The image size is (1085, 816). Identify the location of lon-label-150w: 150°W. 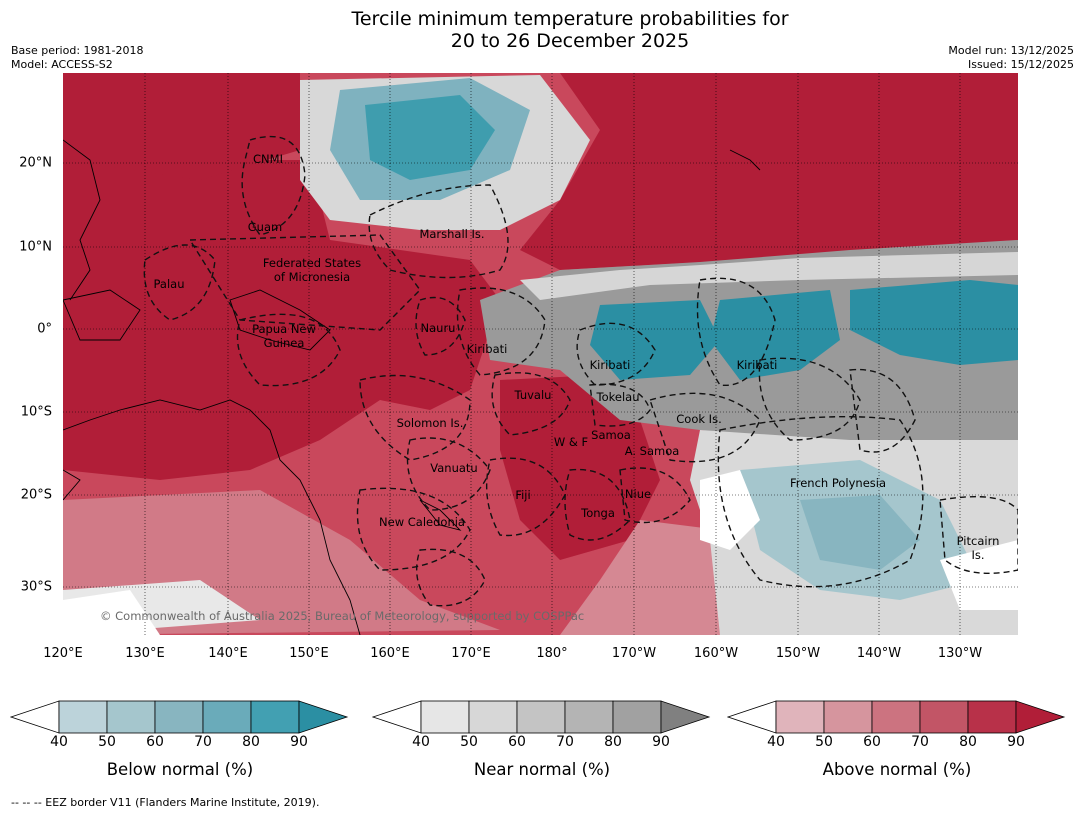
(798, 653).